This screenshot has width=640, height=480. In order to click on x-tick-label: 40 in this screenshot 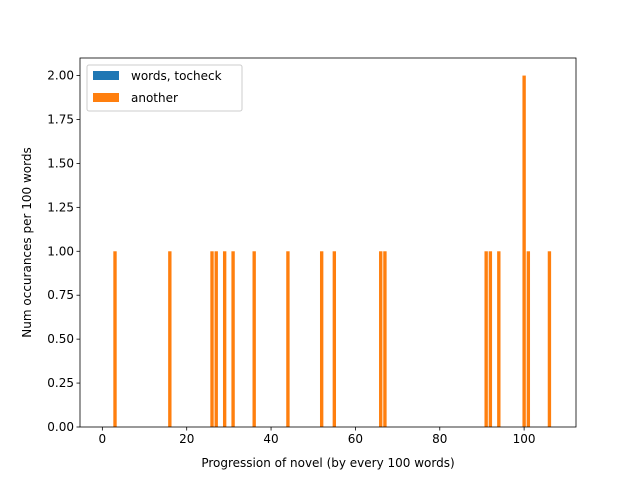, I will do `click(270, 439)`.